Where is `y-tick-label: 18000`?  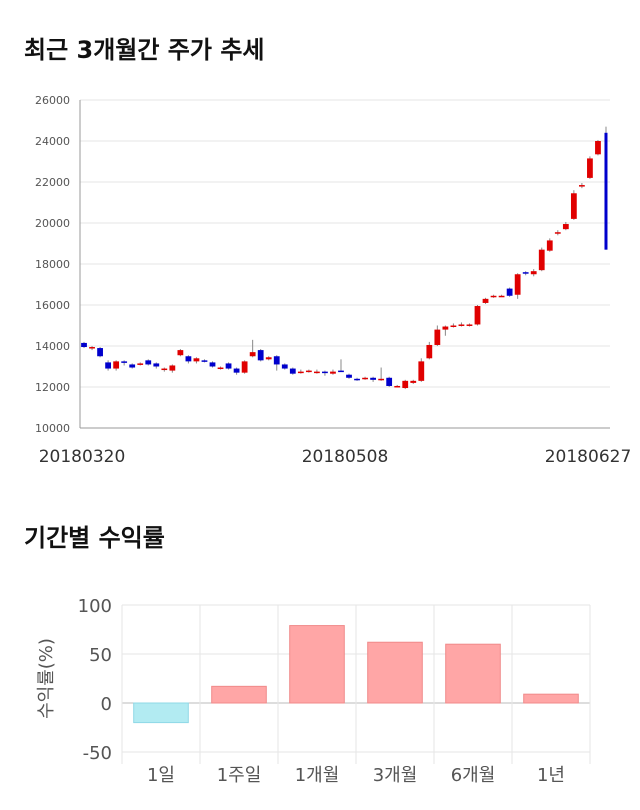
y-tick-label: 18000 is located at coordinates (52, 264).